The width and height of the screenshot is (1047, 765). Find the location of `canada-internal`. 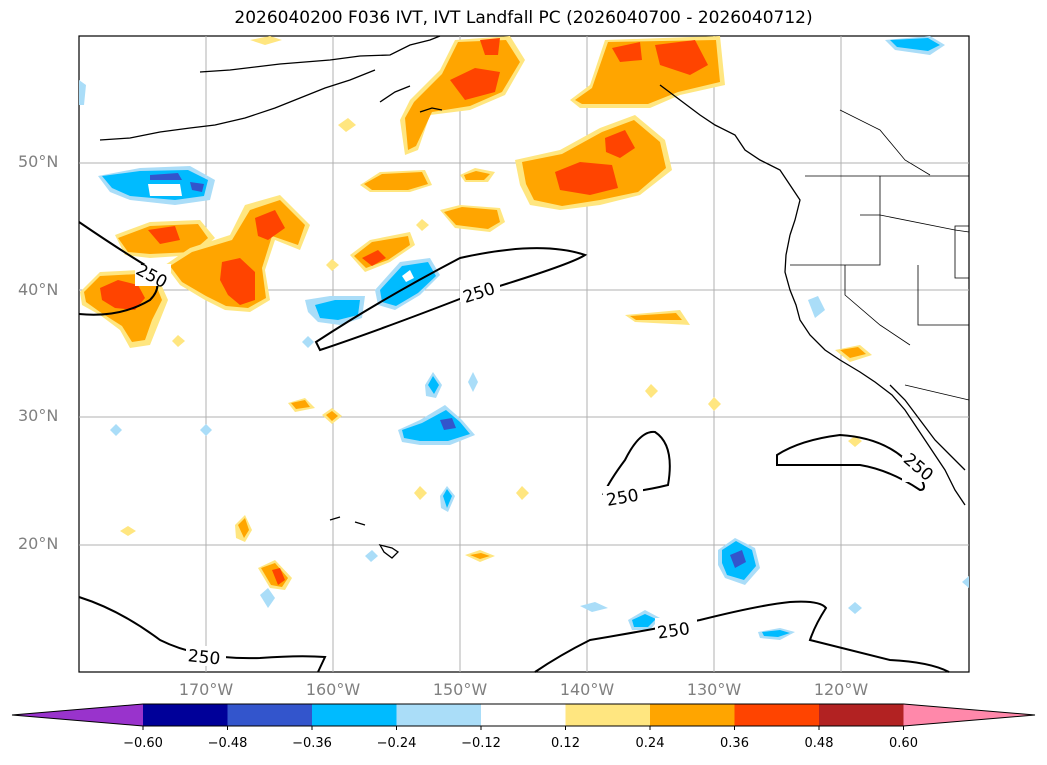

canada-internal is located at coordinates (885, 142).